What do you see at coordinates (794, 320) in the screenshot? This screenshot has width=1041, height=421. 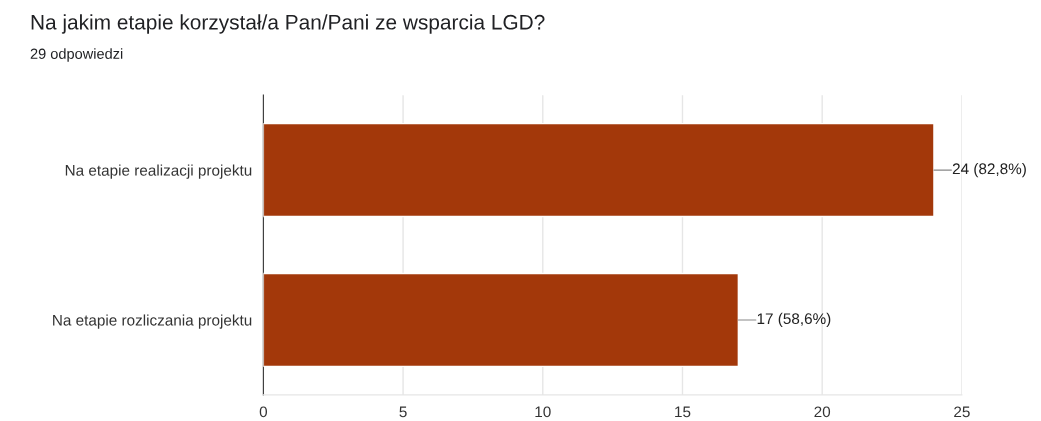 I see `data-label: 17 (58,6%)` at bounding box center [794, 320].